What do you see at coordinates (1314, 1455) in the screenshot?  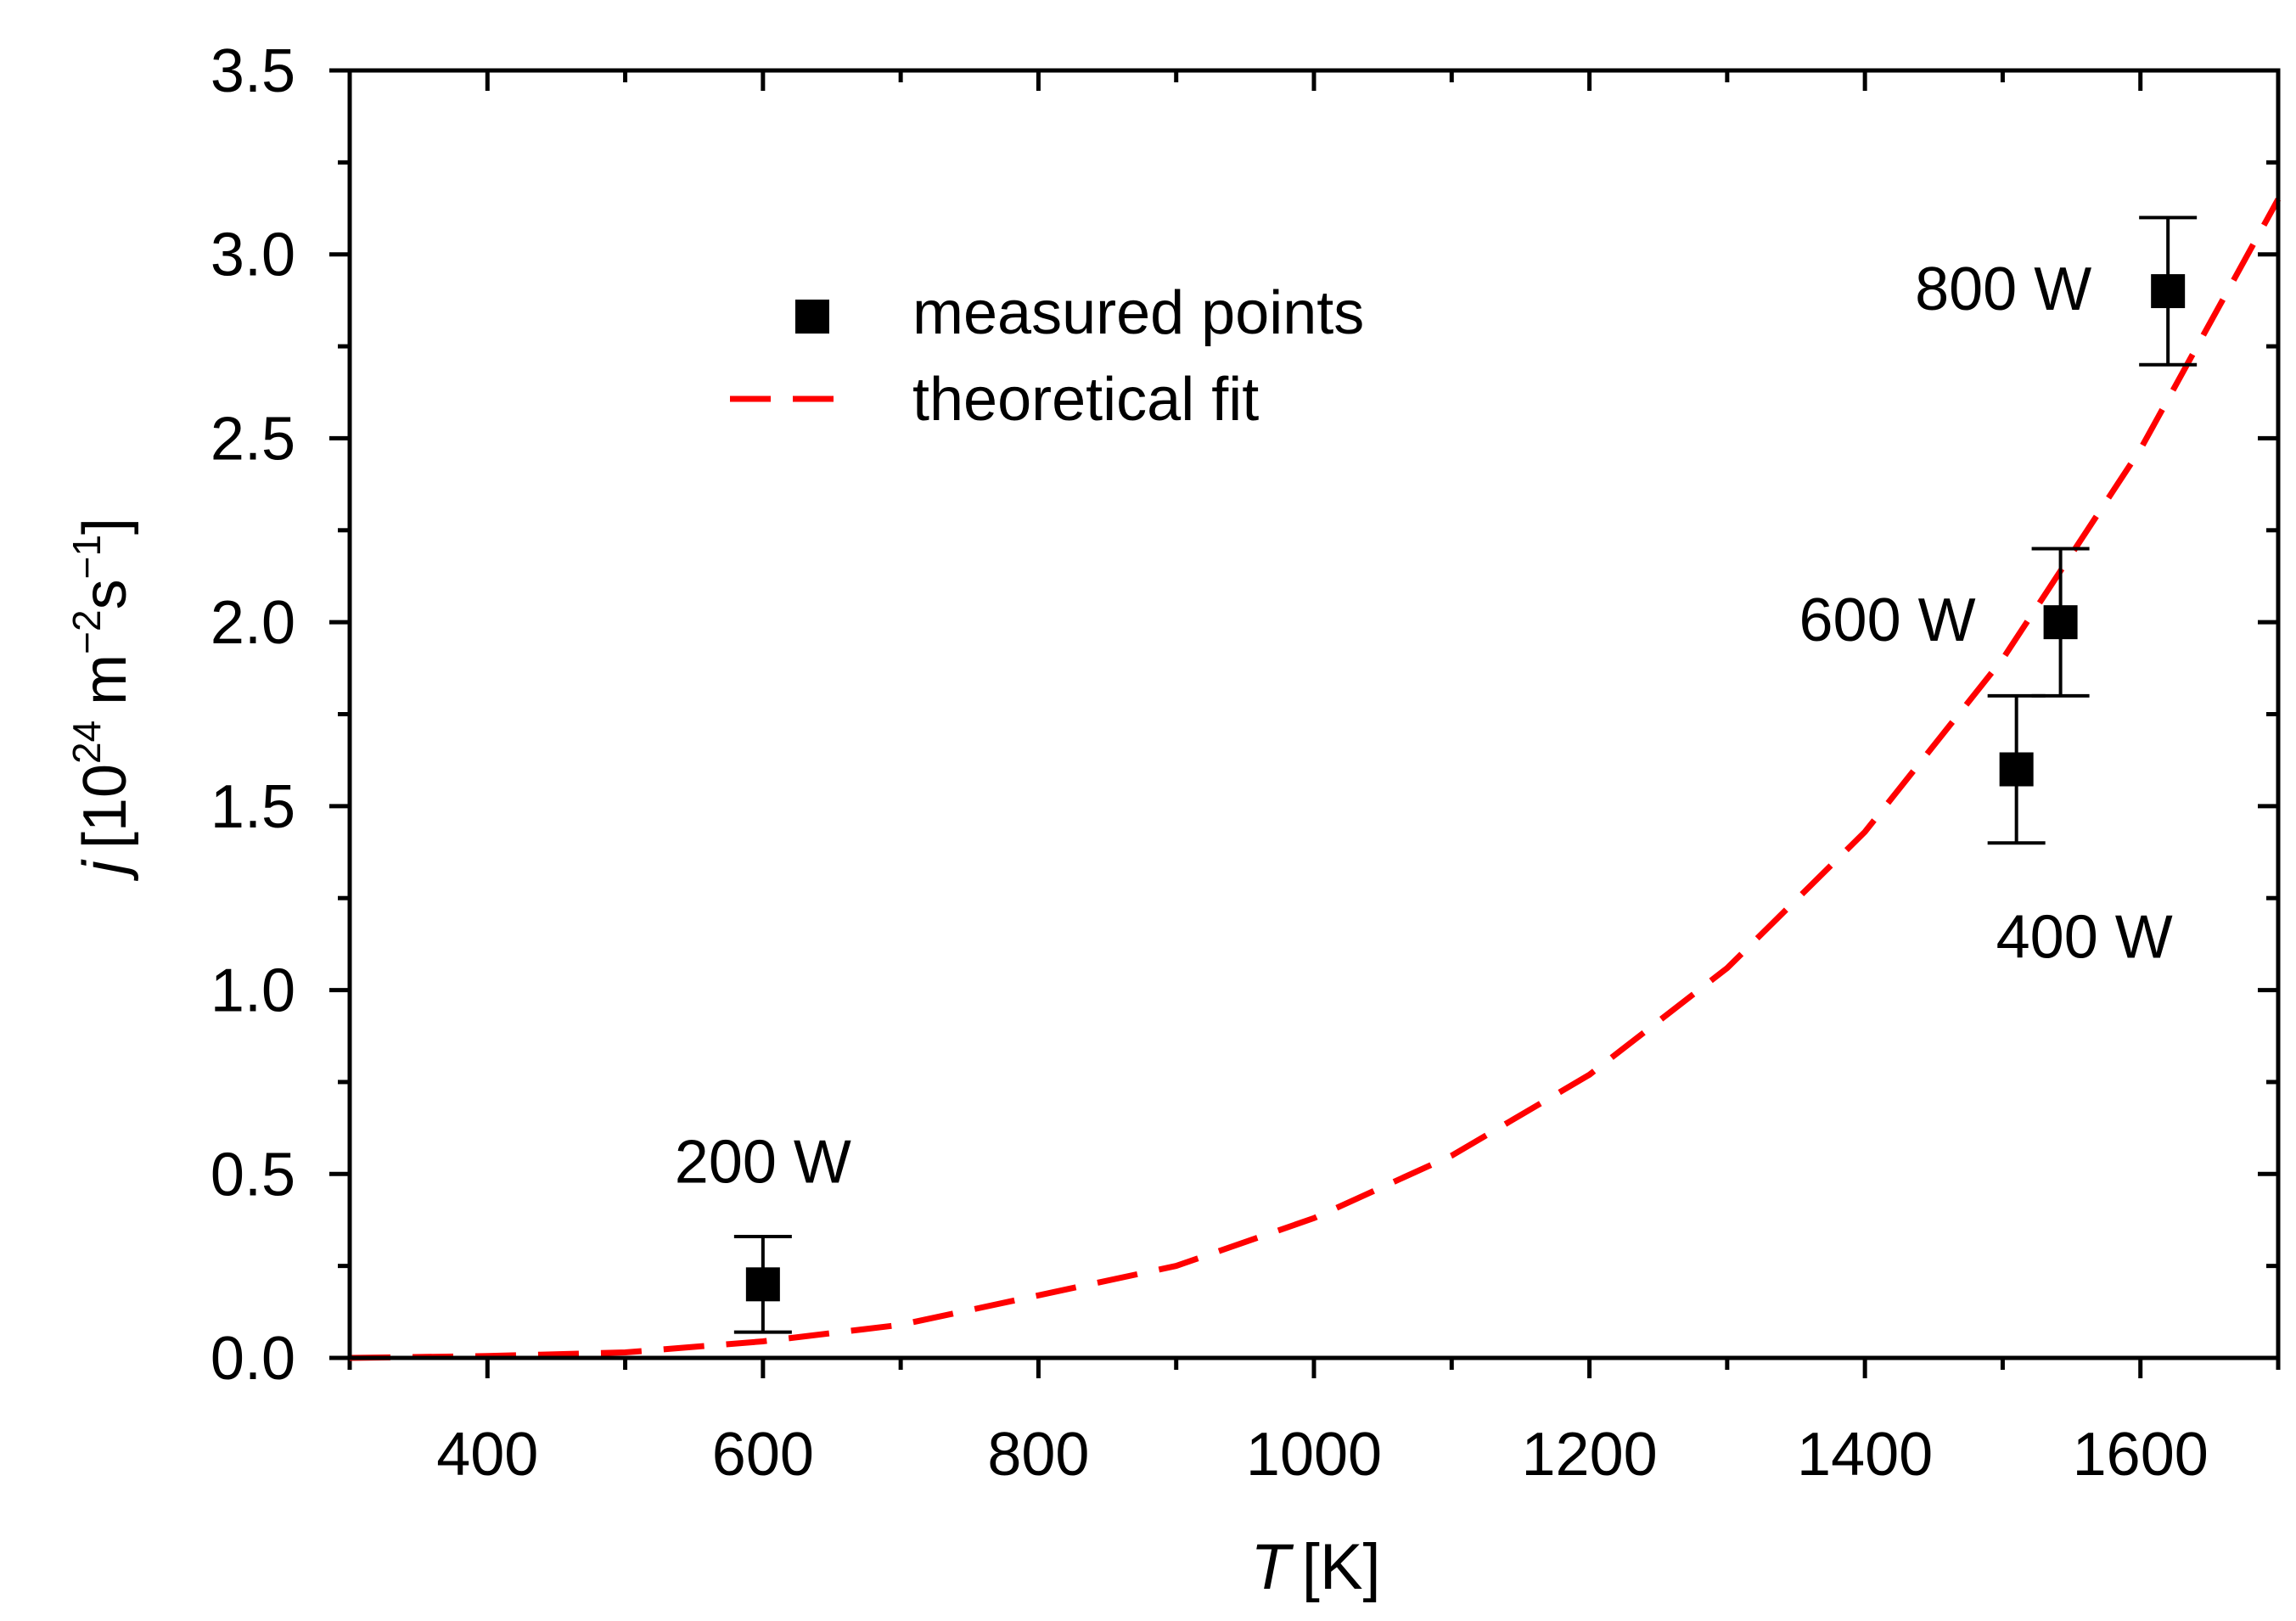 I see `x-tick-label: 1000` at bounding box center [1314, 1455].